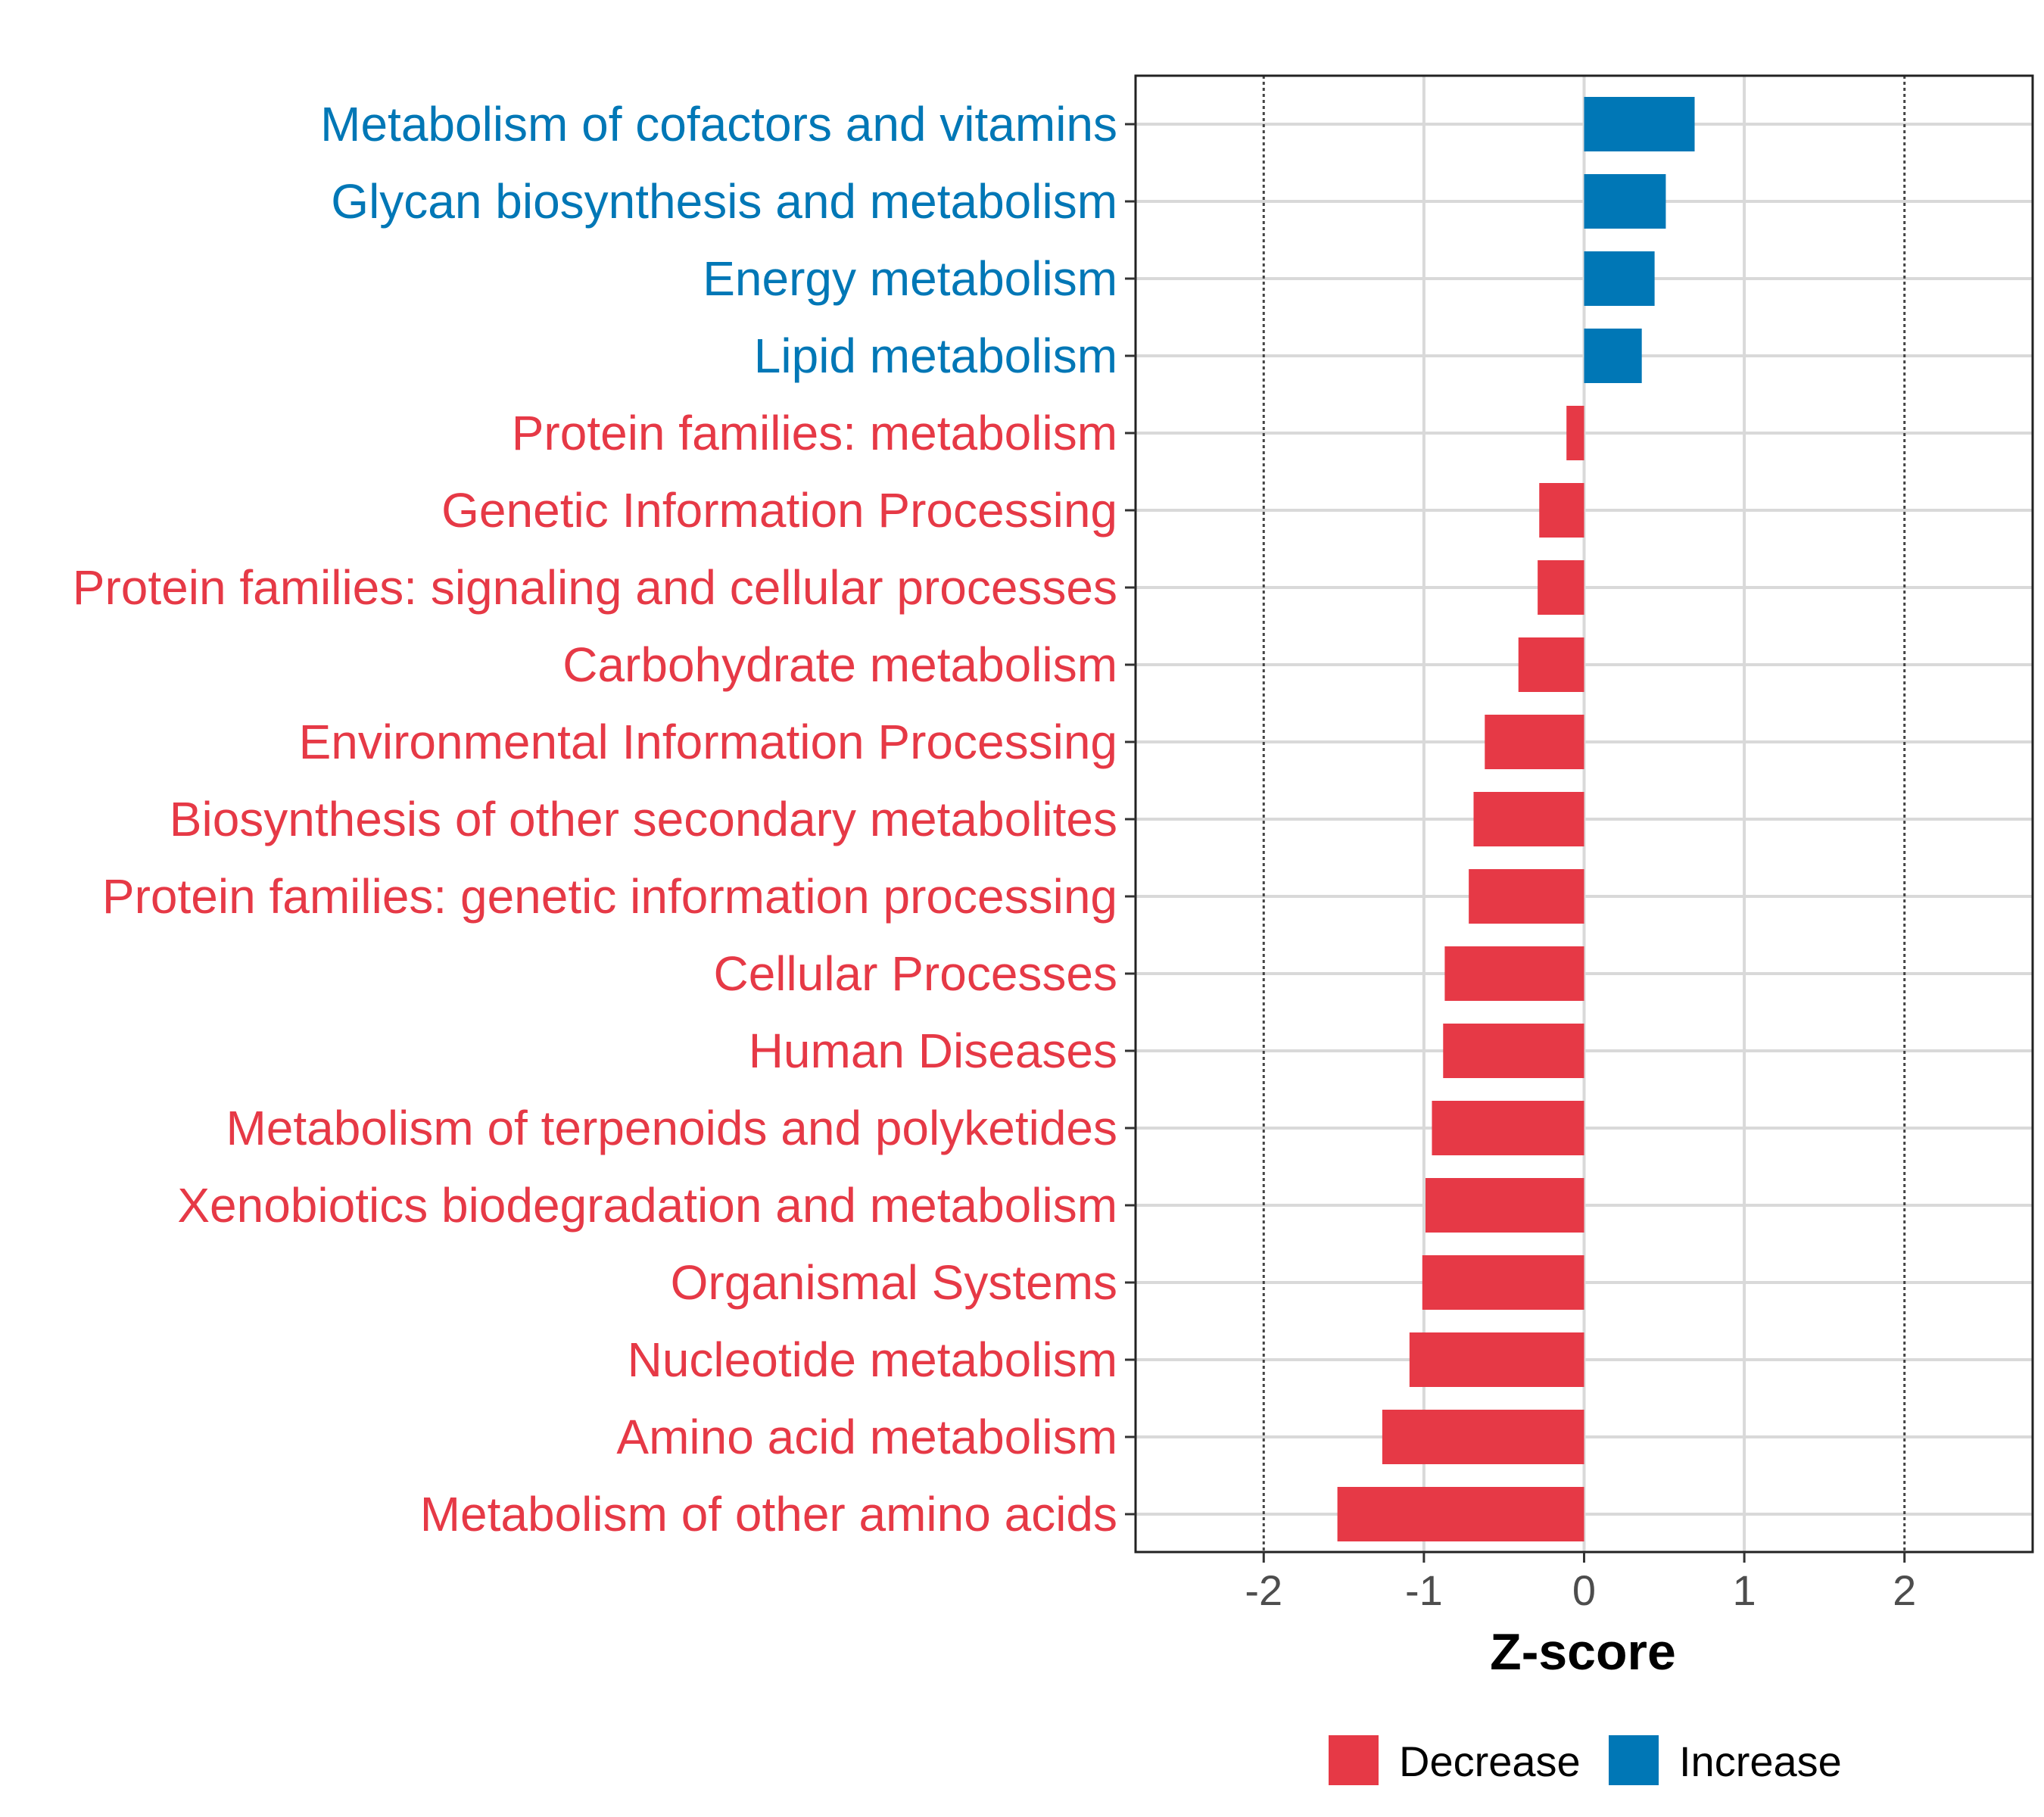 The width and height of the screenshot is (2044, 1817). Describe the element at coordinates (1526, 897) in the screenshot. I see `bar-protein-families-genetic-information-processing` at that location.